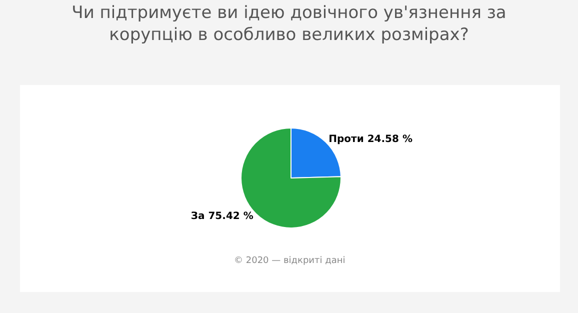  Describe the element at coordinates (370, 139) in the screenshot. I see `slice-label: Проти 24.58 %` at that location.